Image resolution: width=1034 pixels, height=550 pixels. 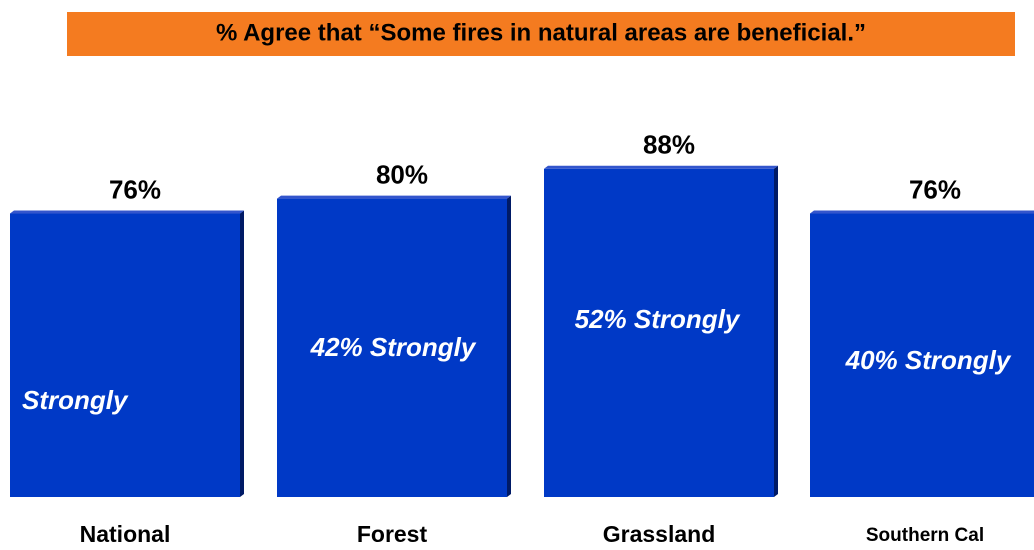 I want to click on x-tick-label: Southern Cal, so click(x=925, y=535).